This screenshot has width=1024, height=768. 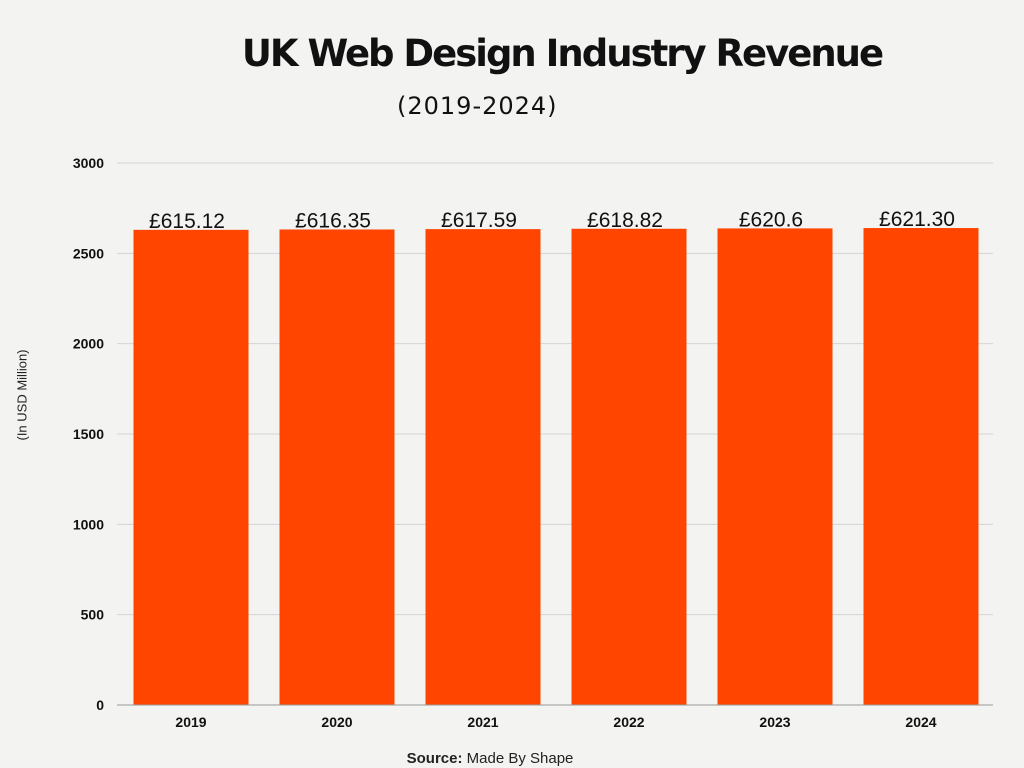 I want to click on data-label: £620.6, so click(x=771, y=219).